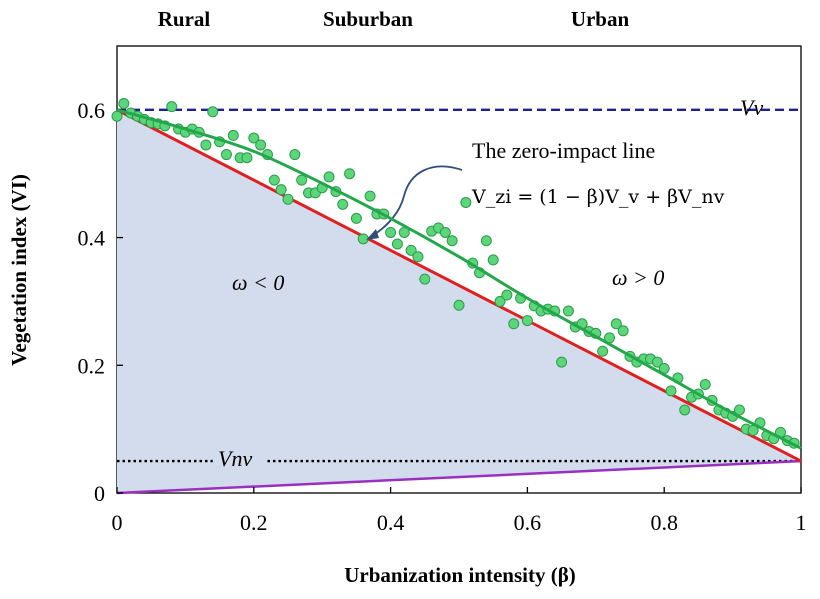  Describe the element at coordinates (99, 493) in the screenshot. I see `y-tick-label: 0` at that location.